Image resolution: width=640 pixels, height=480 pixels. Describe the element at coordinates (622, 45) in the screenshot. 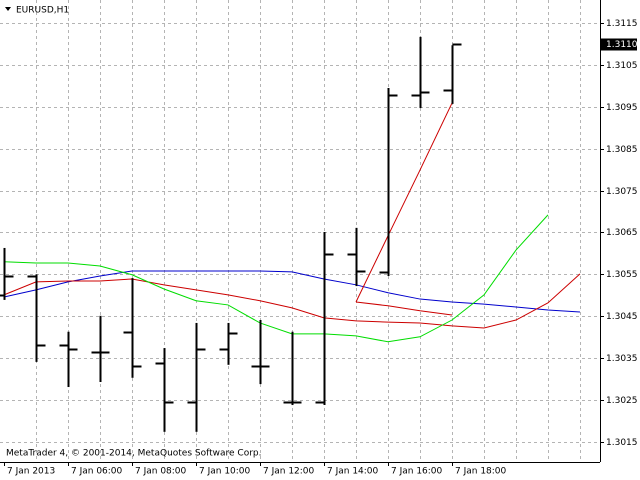

I see `current-price-label: 1.3110` at that location.